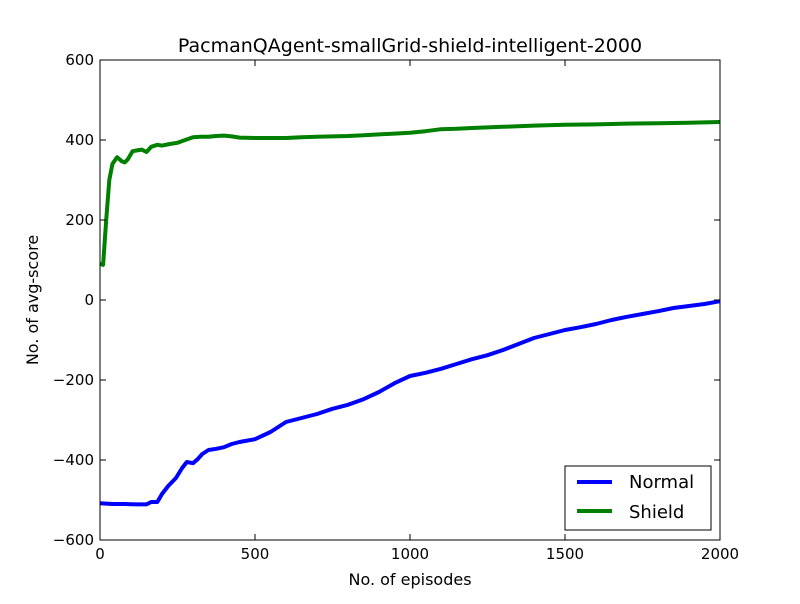 Image resolution: width=800 pixels, height=604 pixels. Describe the element at coordinates (79, 220) in the screenshot. I see `y-tick-label: 200` at that location.